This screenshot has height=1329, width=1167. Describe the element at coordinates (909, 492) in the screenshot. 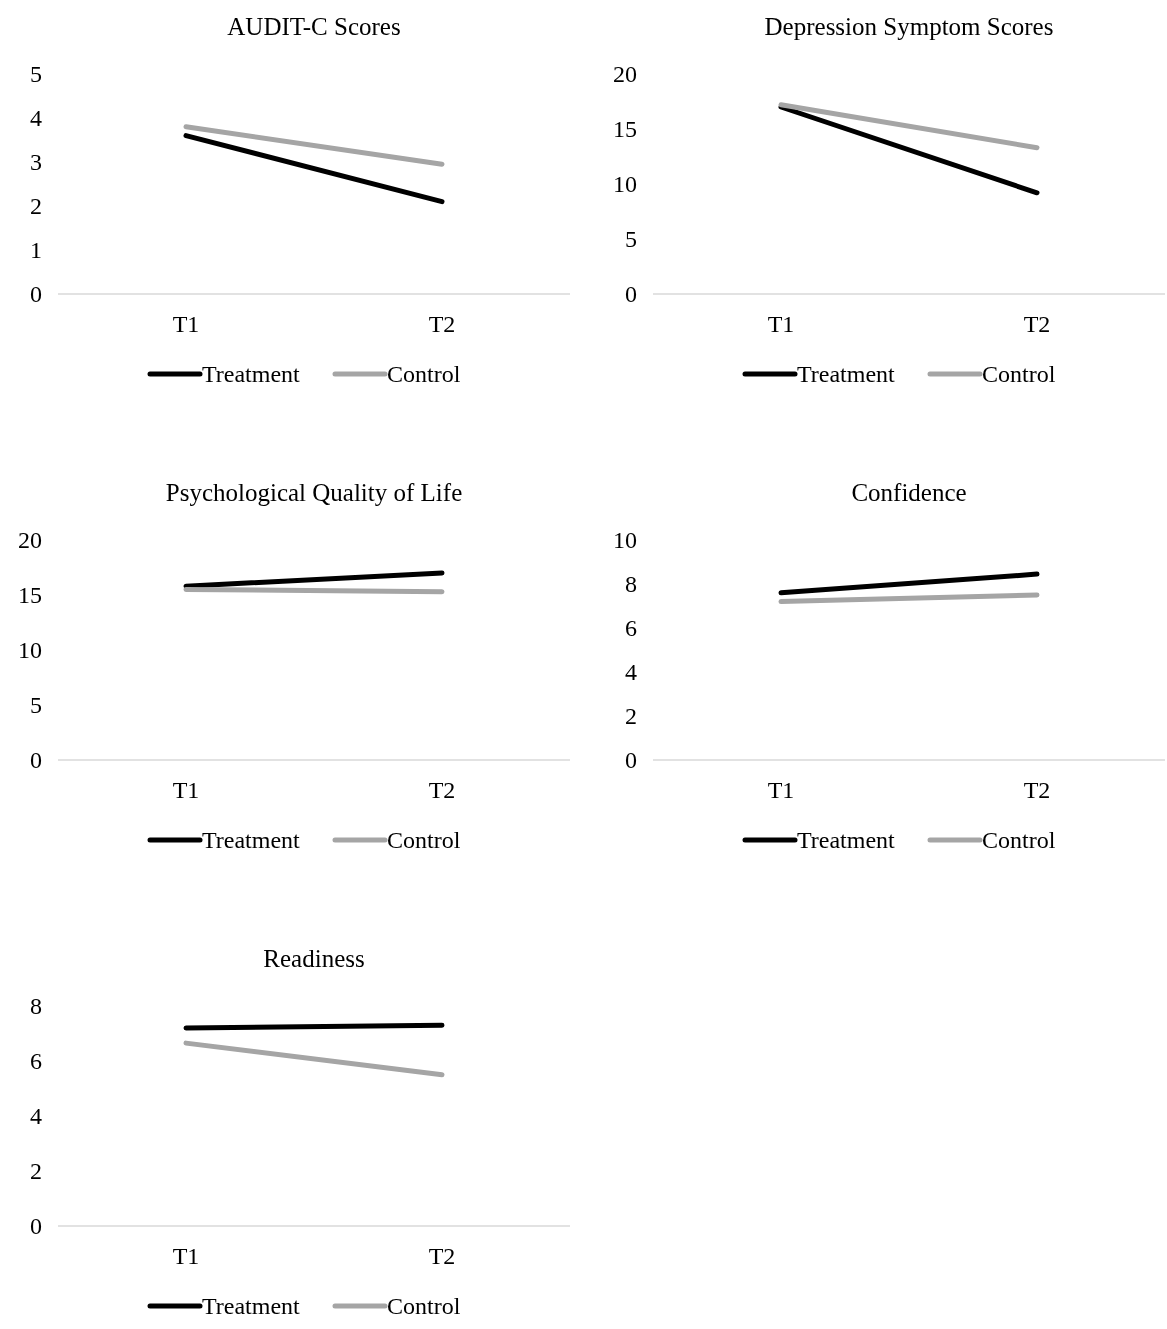

I see `chart-title: Confidence` at that location.